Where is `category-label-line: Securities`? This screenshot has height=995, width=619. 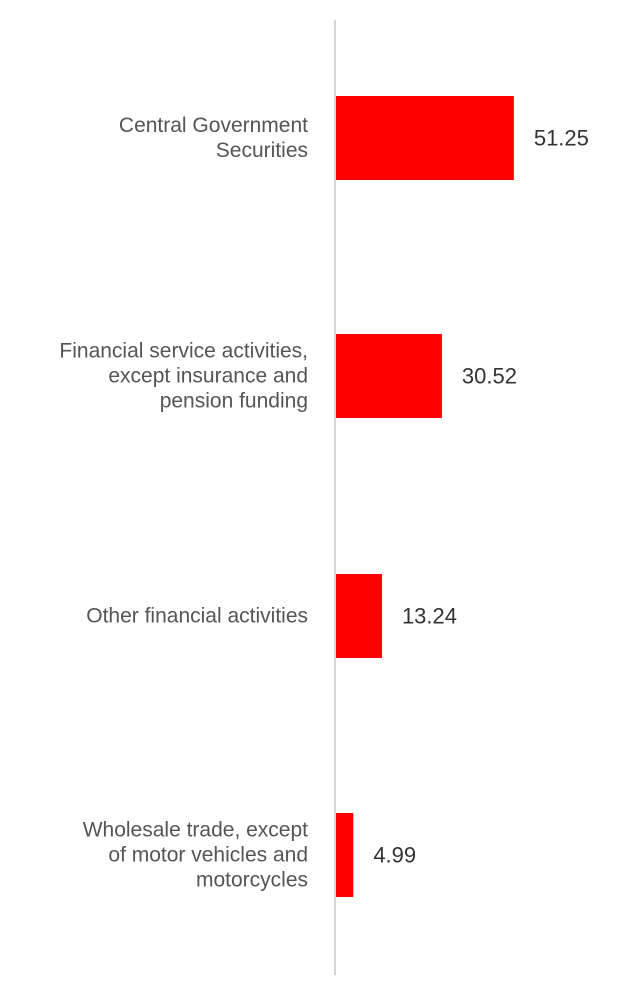
category-label-line: Securities is located at coordinates (262, 150).